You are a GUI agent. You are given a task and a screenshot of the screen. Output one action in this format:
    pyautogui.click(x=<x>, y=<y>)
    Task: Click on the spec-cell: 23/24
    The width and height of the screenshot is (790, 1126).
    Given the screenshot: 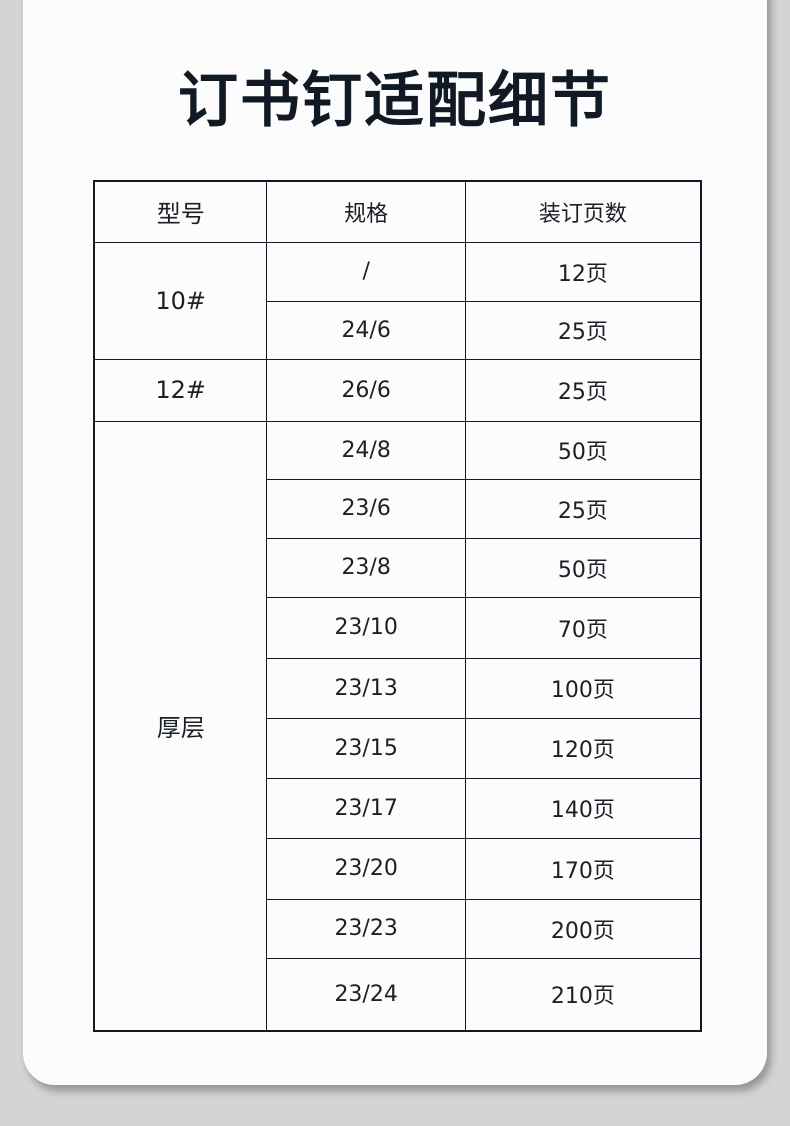 What is the action you would take?
    pyautogui.click(x=366, y=994)
    